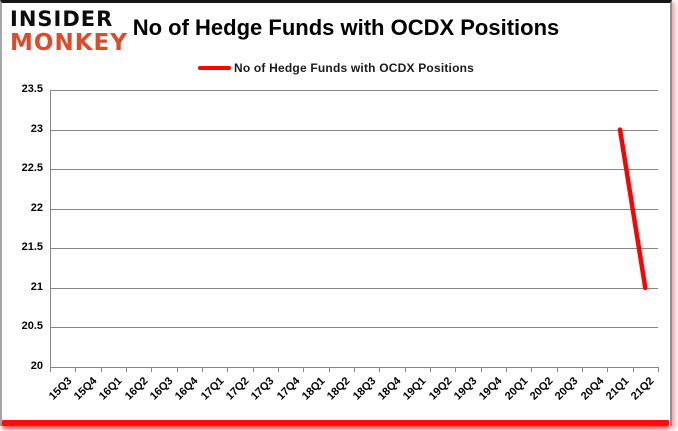 The width and height of the screenshot is (678, 431). What do you see at coordinates (32, 89) in the screenshot?
I see `y-tick-label: 23.5` at bounding box center [32, 89].